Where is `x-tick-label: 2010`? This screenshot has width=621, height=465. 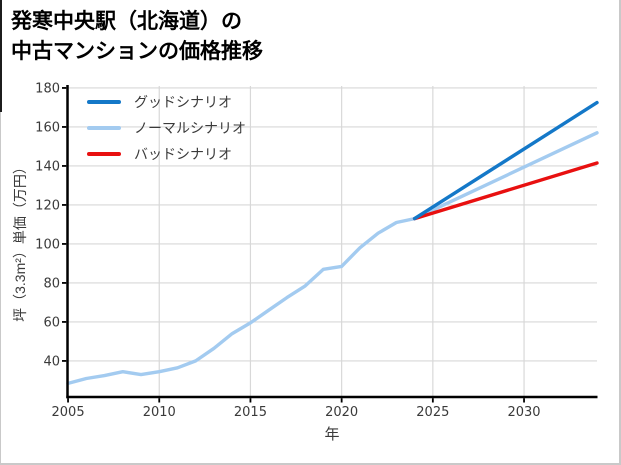
x-tick-label: 2010 is located at coordinates (159, 412).